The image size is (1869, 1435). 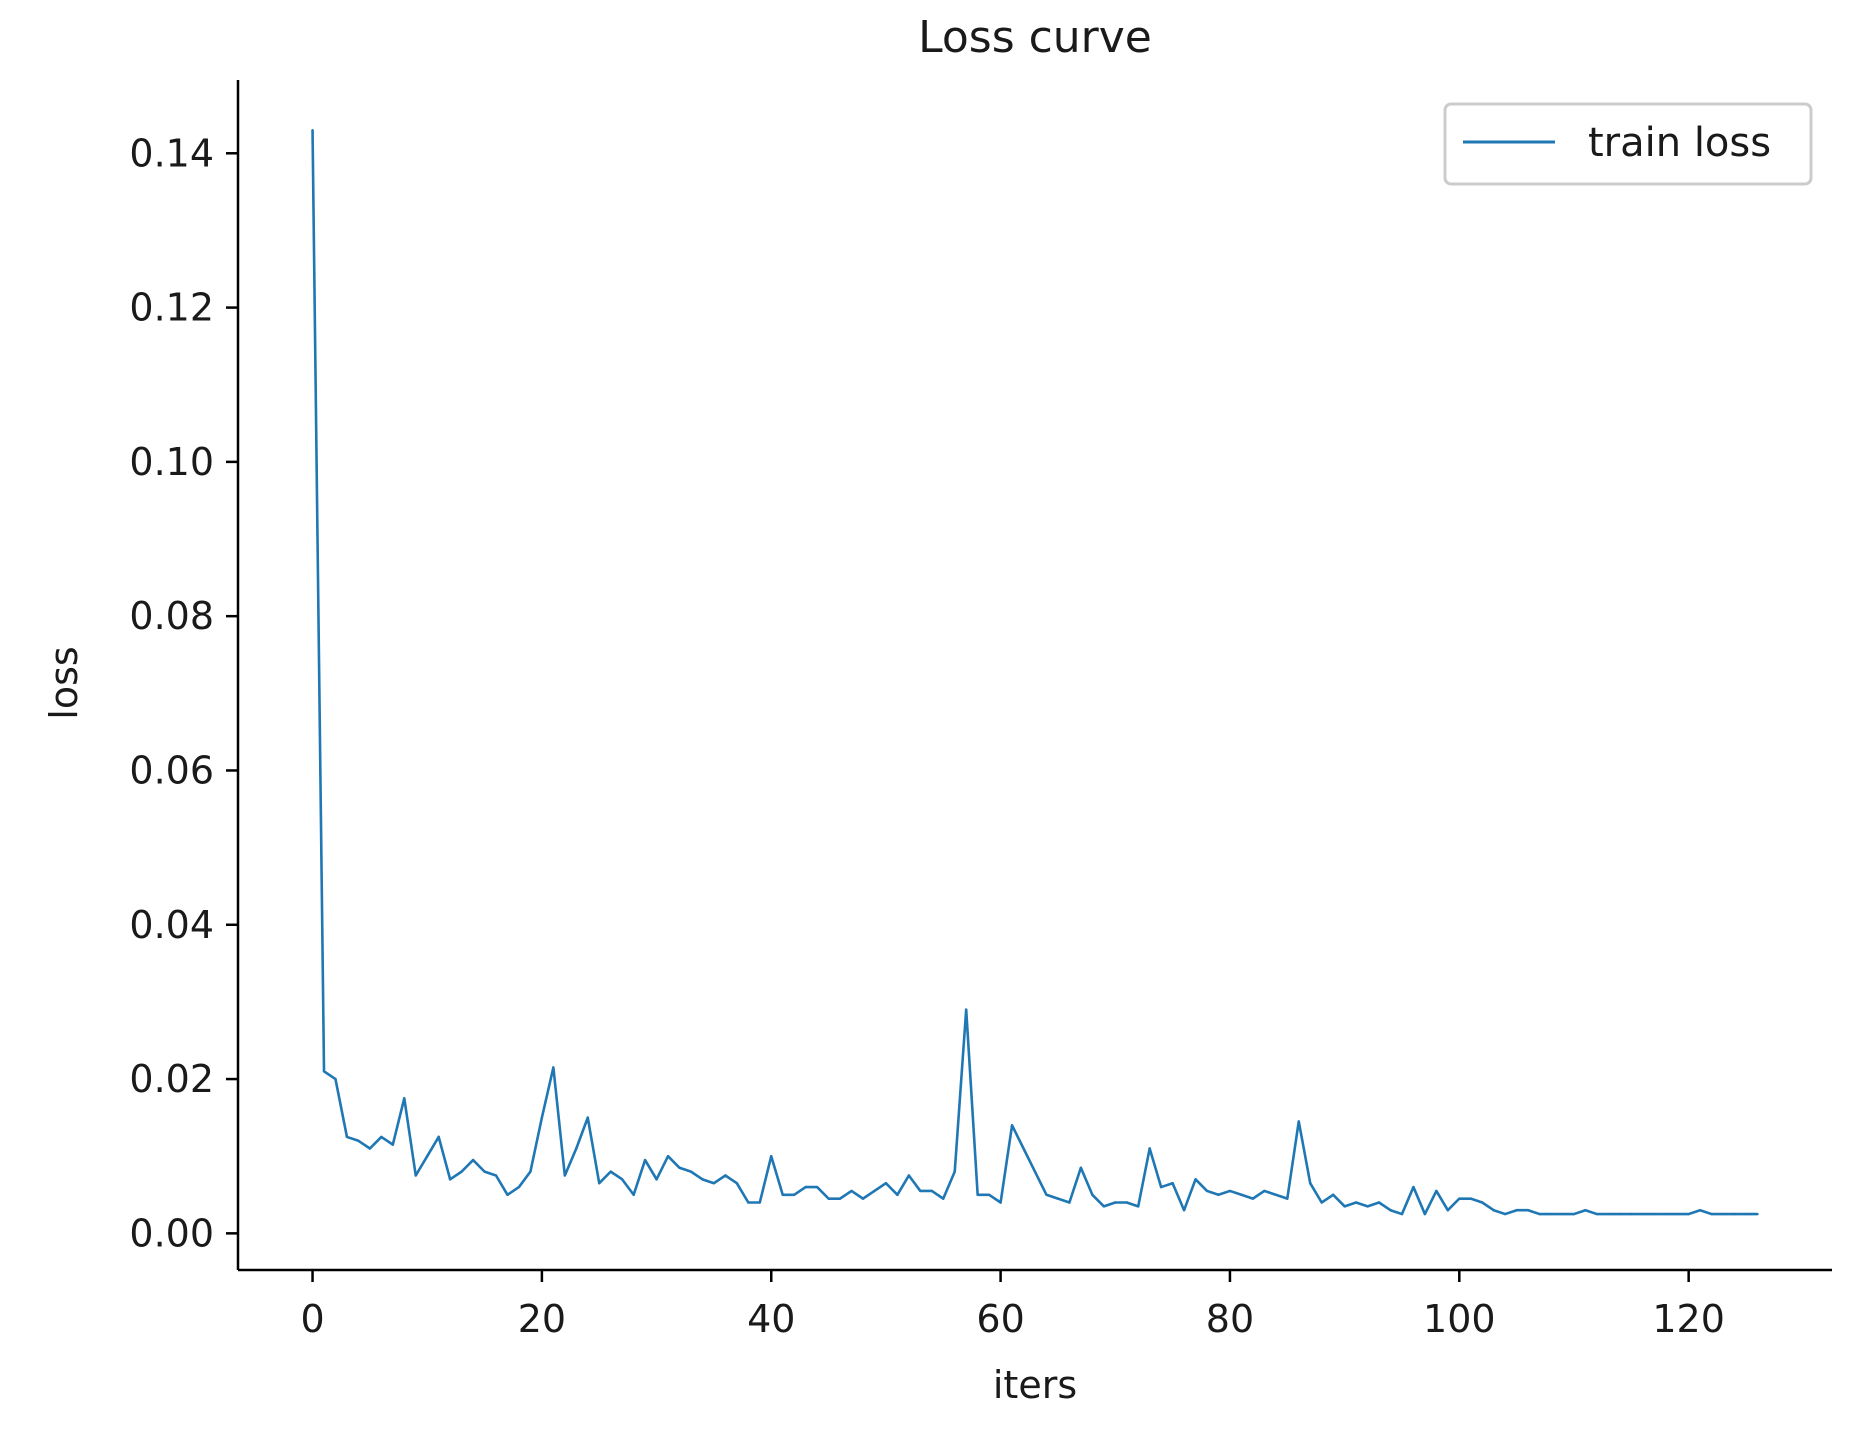 I want to click on x-tick-label: 20, so click(x=542, y=1319).